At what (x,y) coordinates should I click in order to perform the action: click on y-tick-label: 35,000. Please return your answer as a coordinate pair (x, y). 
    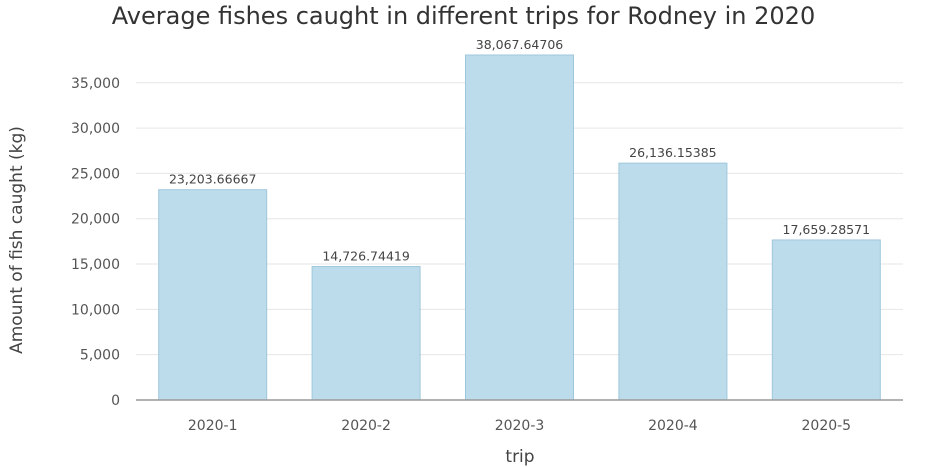
    Looking at the image, I should click on (95, 84).